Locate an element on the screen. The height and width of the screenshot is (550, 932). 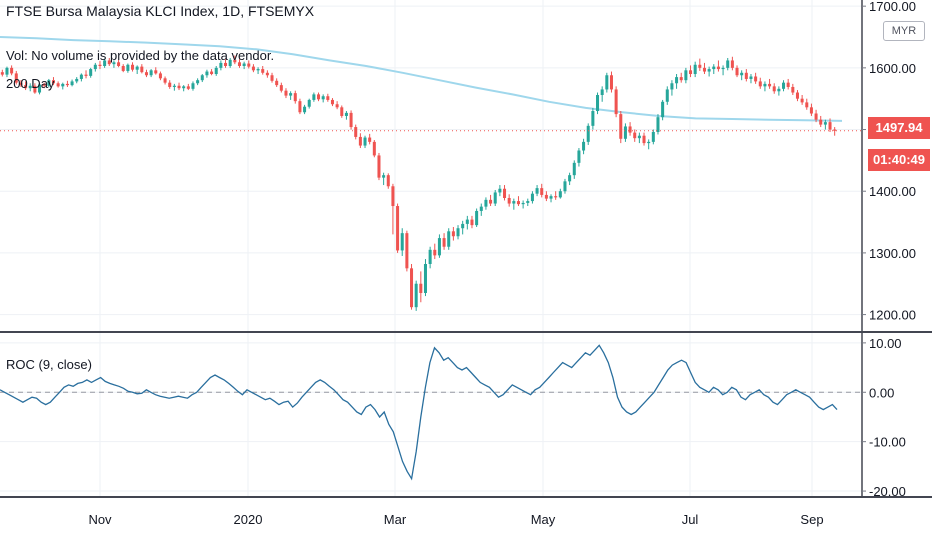
x-tick-label: Jul is located at coordinates (690, 519).